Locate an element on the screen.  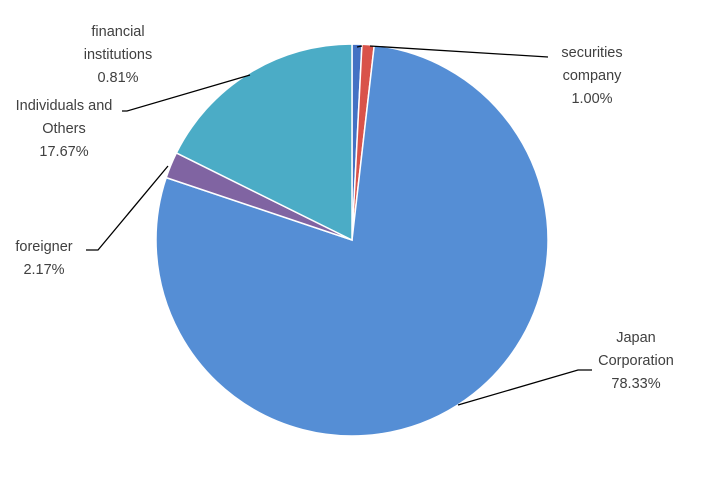
data-label-value: 0.81% is located at coordinates (117, 78).